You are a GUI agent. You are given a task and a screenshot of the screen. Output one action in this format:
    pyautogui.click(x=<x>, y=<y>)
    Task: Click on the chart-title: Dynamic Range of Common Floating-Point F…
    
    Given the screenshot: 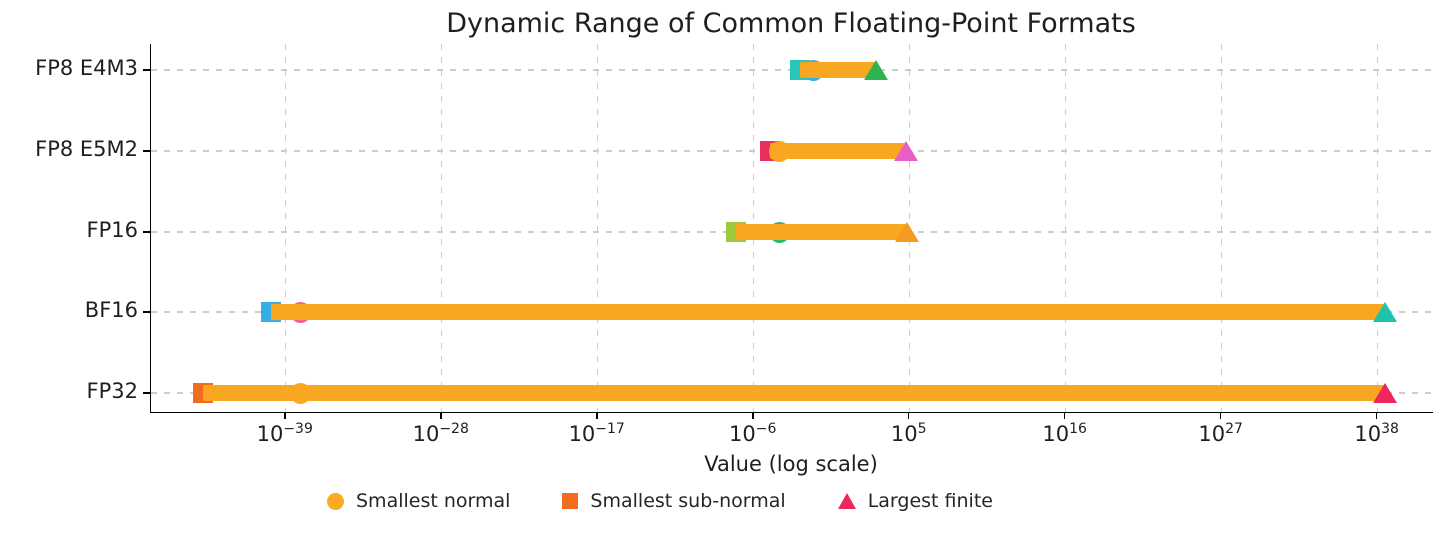 What is the action you would take?
    pyautogui.click(x=791, y=23)
    